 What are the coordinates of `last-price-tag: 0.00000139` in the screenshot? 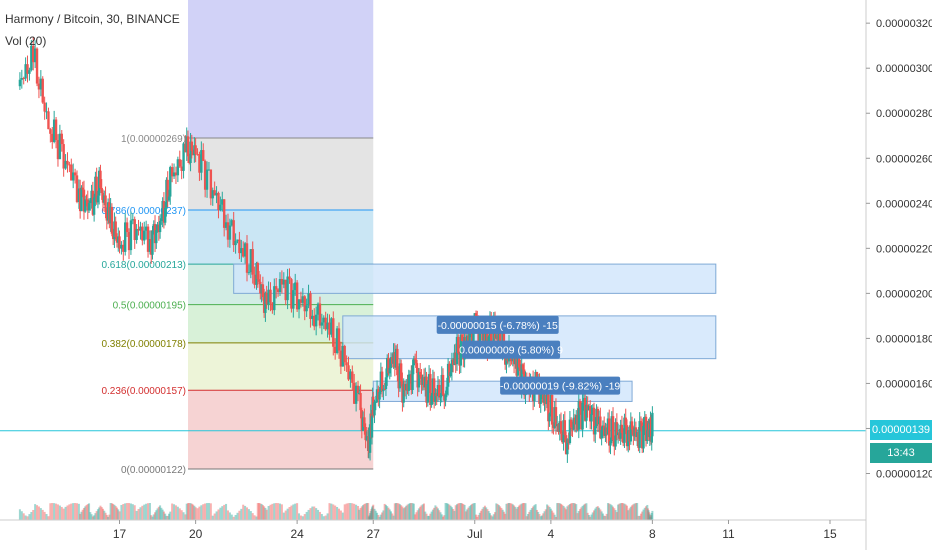 It's located at (901, 430).